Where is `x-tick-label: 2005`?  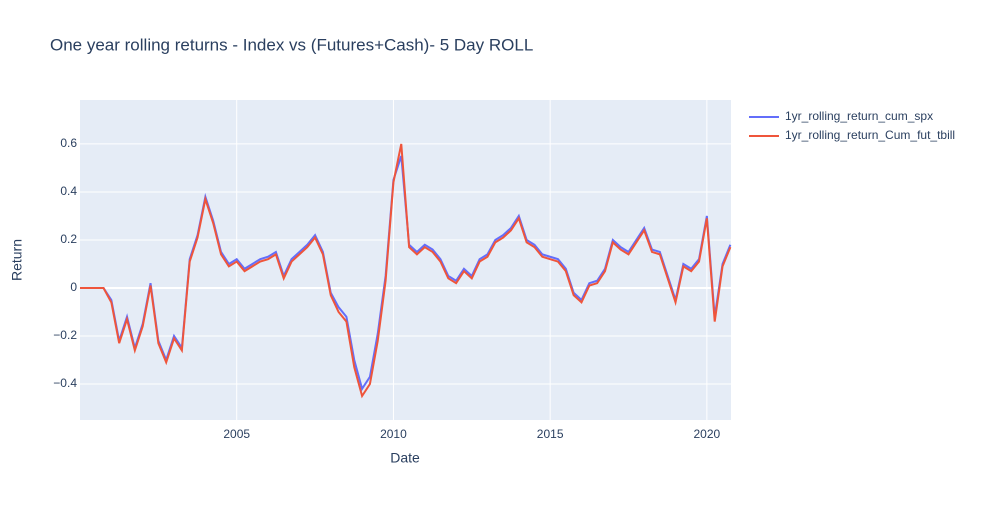
x-tick-label: 2005 is located at coordinates (236, 434).